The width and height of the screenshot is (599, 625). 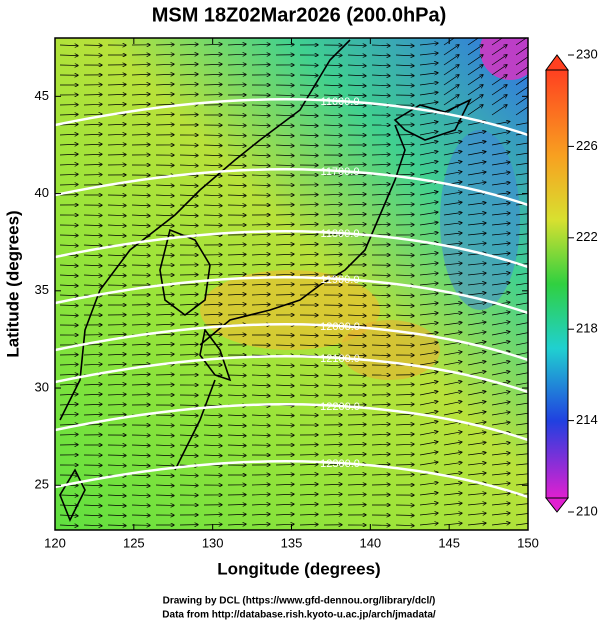 What do you see at coordinates (298, 568) in the screenshot?
I see `x-axis-label: Longitude (degrees)` at bounding box center [298, 568].